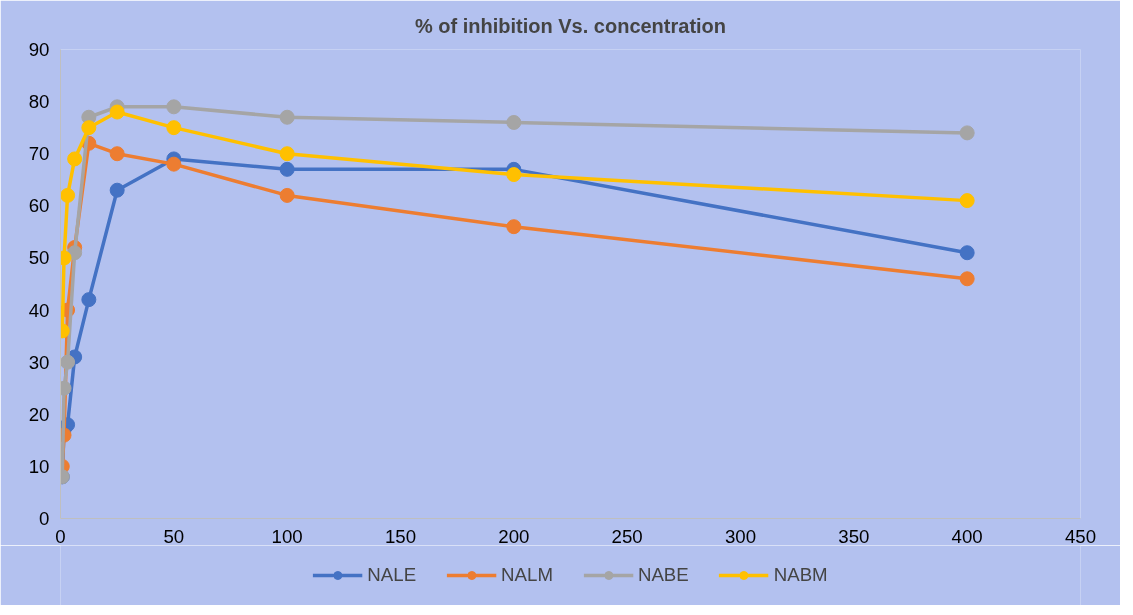 Image resolution: width=1133 pixels, height=615 pixels. Describe the element at coordinates (287, 536) in the screenshot. I see `x-tick-label: 100` at that location.